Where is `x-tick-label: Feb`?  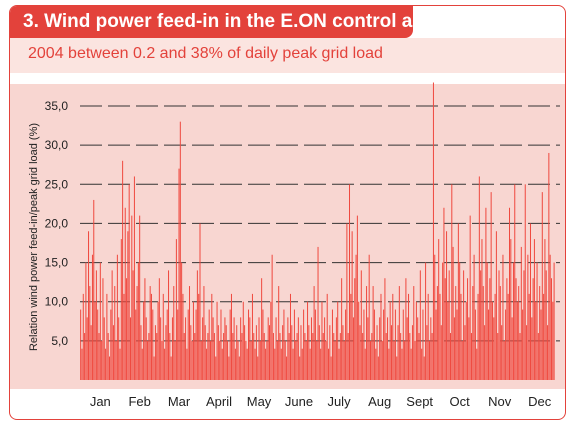
x-tick-label: Feb is located at coordinates (139, 401).